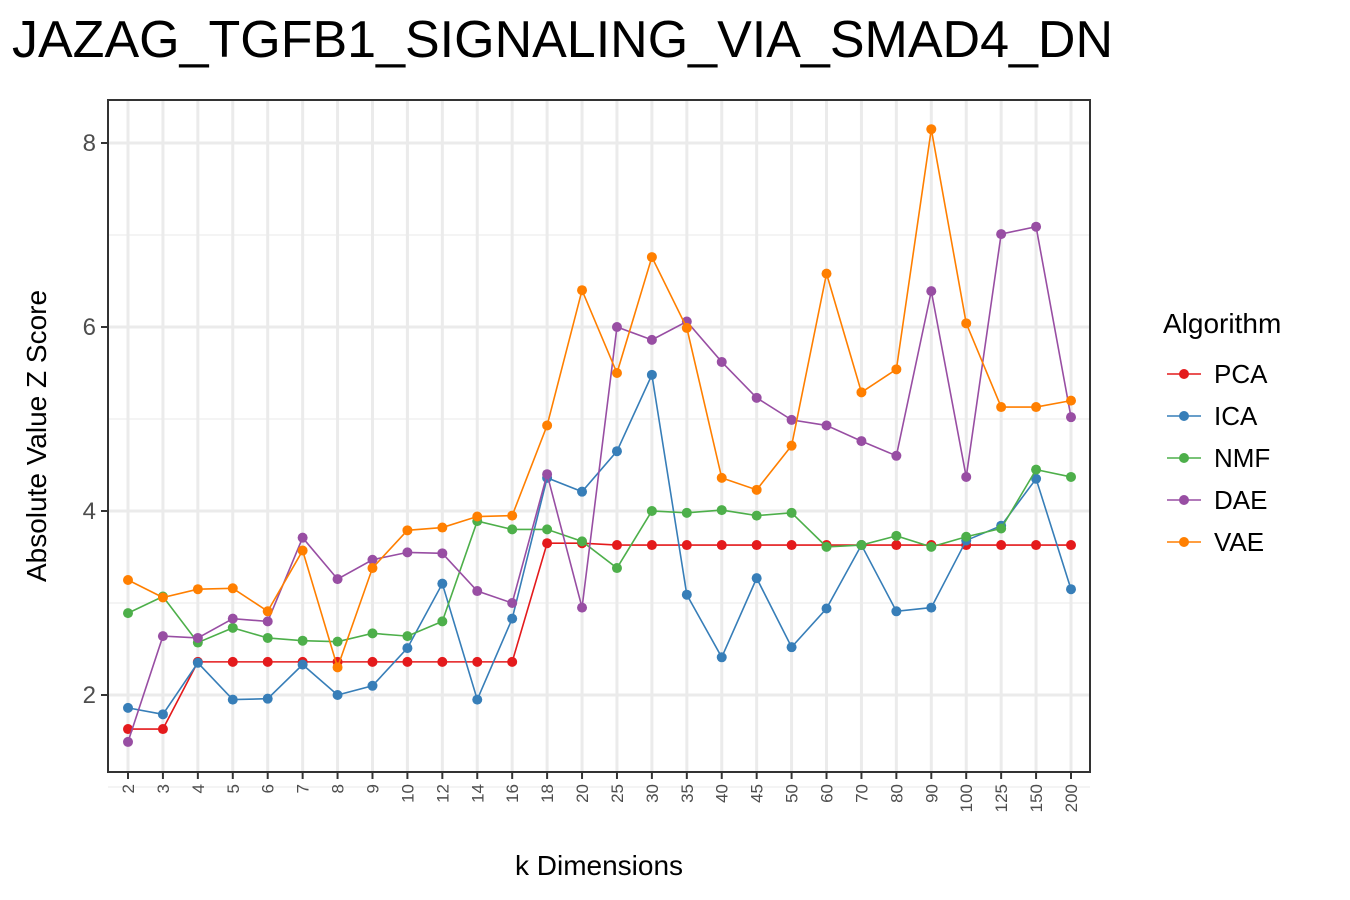 This screenshot has width=1350, height=900. Describe the element at coordinates (1184, 416) in the screenshot. I see `legend-swatch-ica` at that location.